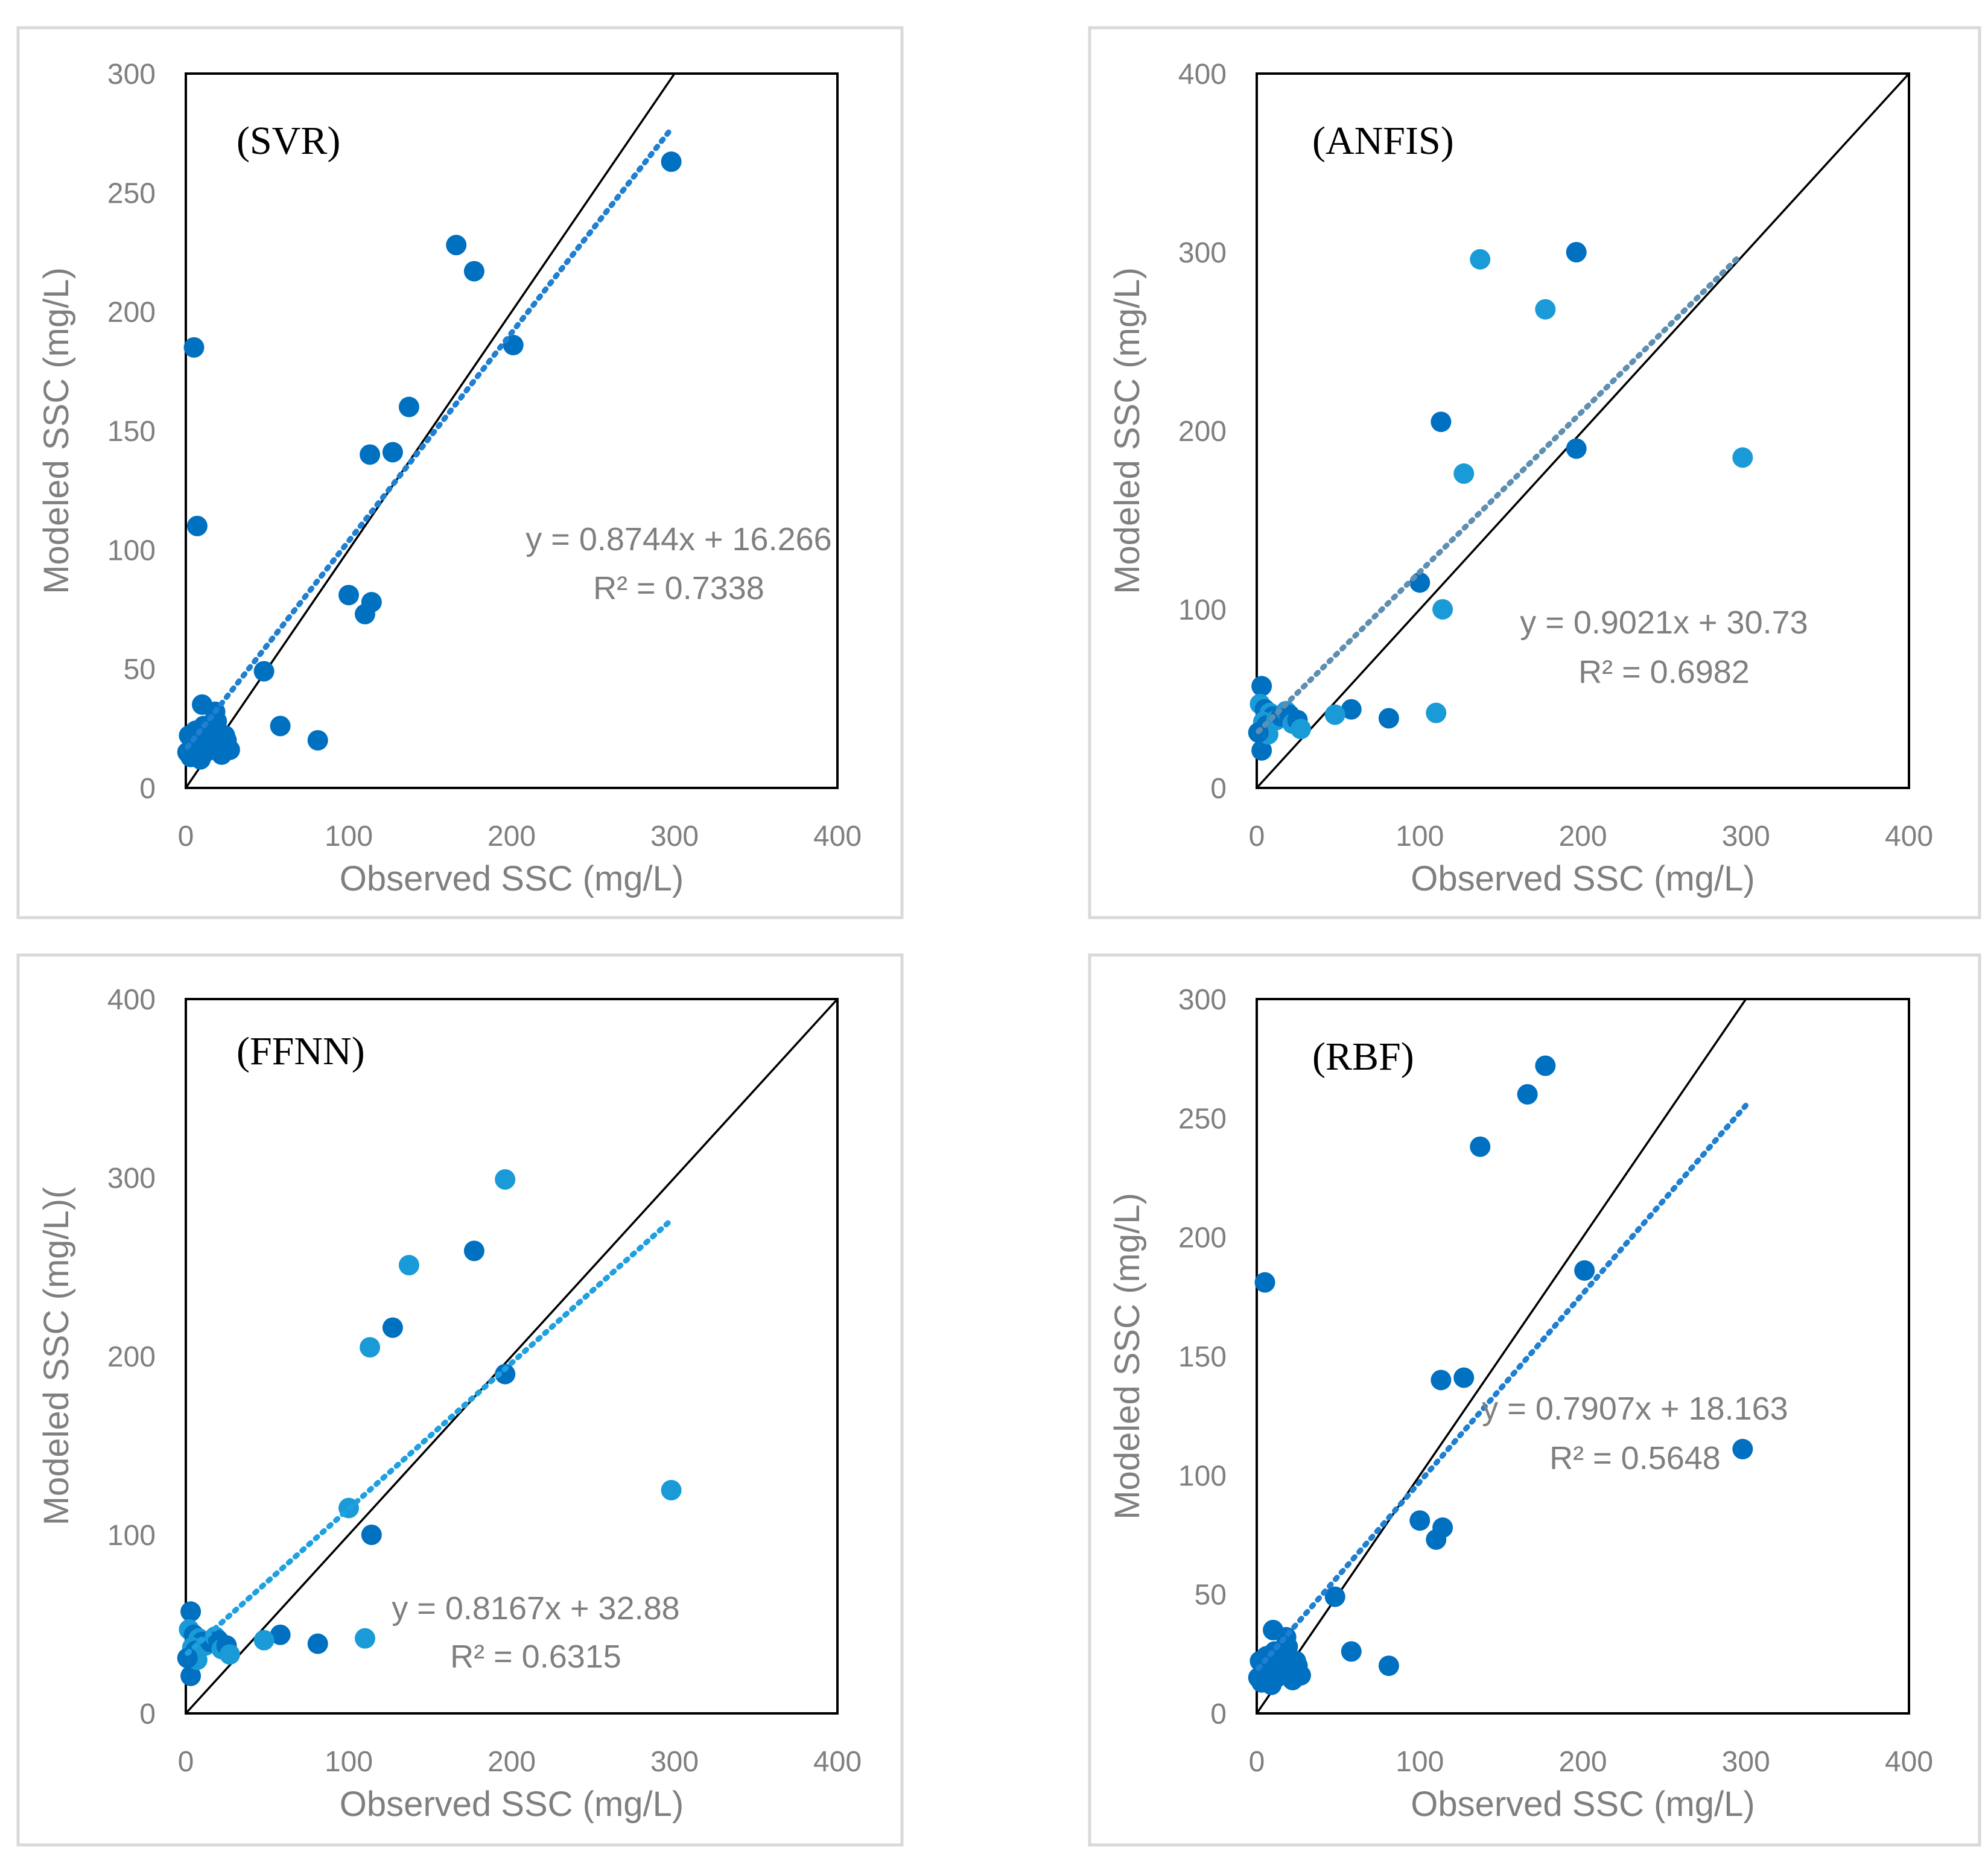 The image size is (1988, 1863). I want to click on x-tick-label: 100, so click(1420, 1762).